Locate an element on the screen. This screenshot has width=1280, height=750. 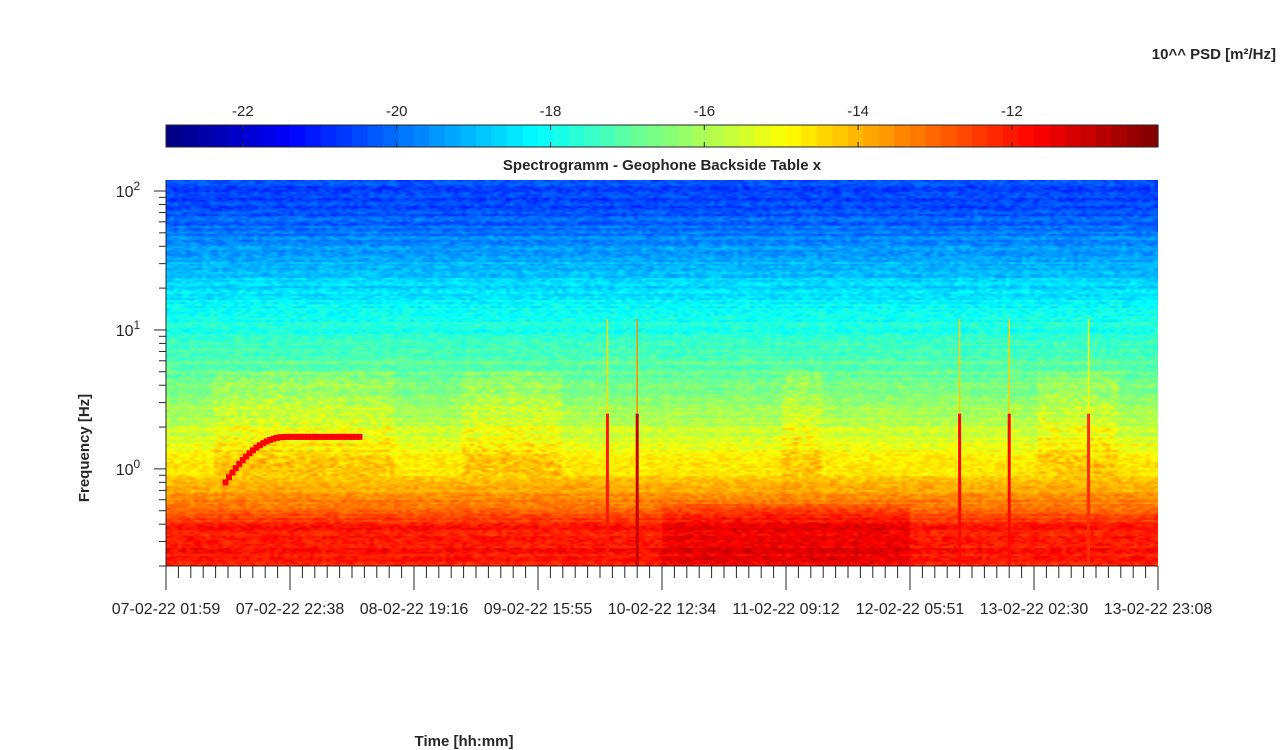
x-tick-label: 09-02-22 15:55 is located at coordinates (538, 609).